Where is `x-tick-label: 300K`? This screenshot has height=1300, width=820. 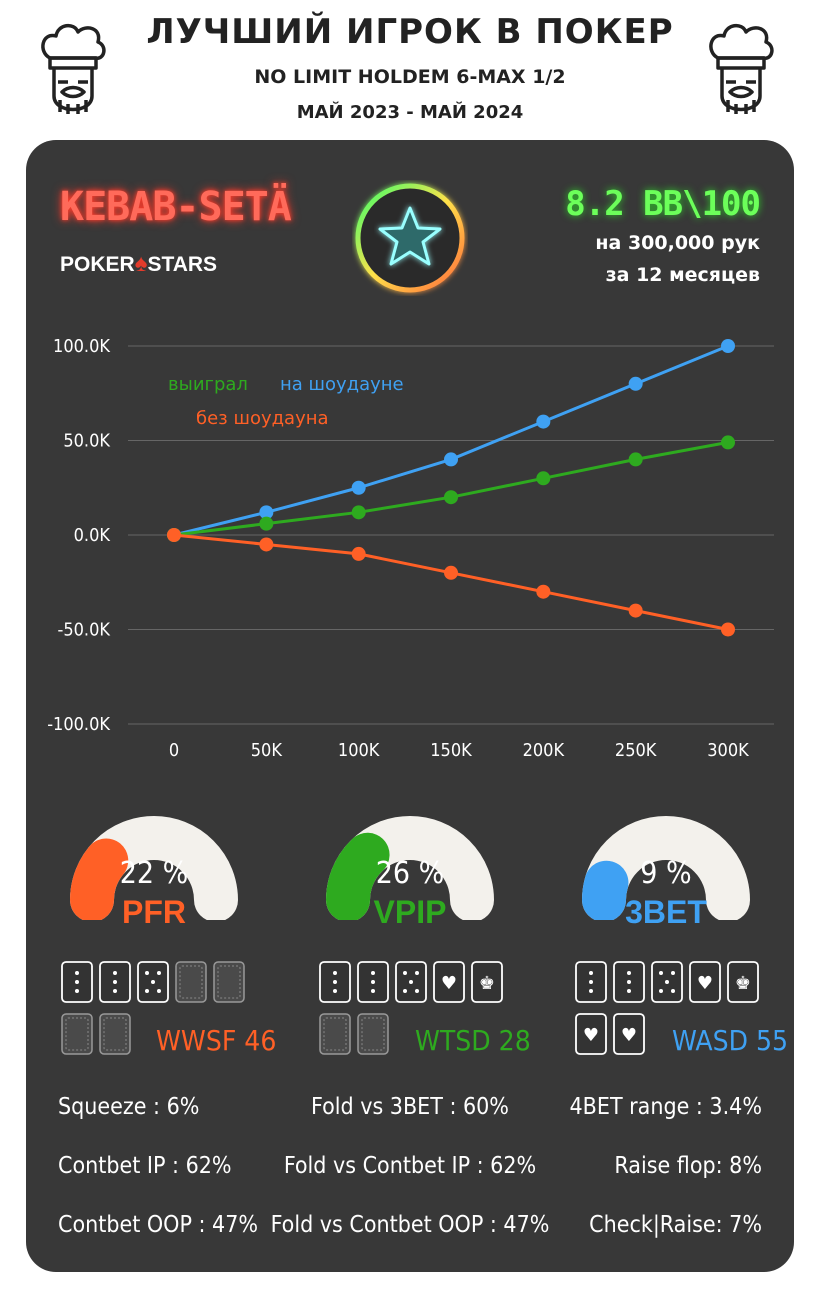 x-tick-label: 300K is located at coordinates (728, 750).